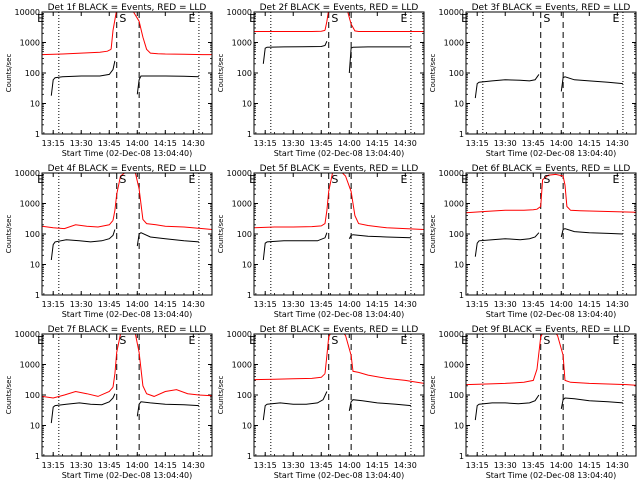  I want to click on panel-title: Det 9f BLACK = Events, RED = LLD, so click(551, 330).